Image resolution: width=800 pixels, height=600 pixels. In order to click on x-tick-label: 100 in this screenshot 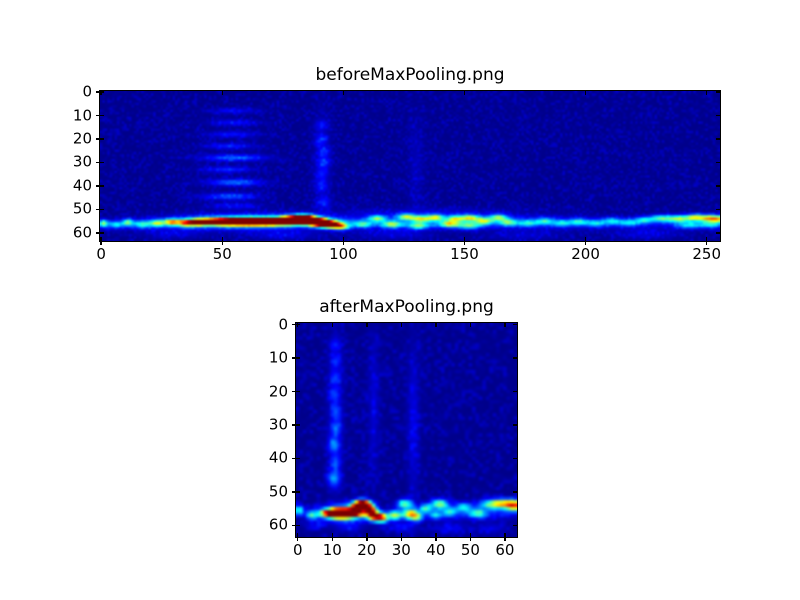, I will do `click(343, 254)`.